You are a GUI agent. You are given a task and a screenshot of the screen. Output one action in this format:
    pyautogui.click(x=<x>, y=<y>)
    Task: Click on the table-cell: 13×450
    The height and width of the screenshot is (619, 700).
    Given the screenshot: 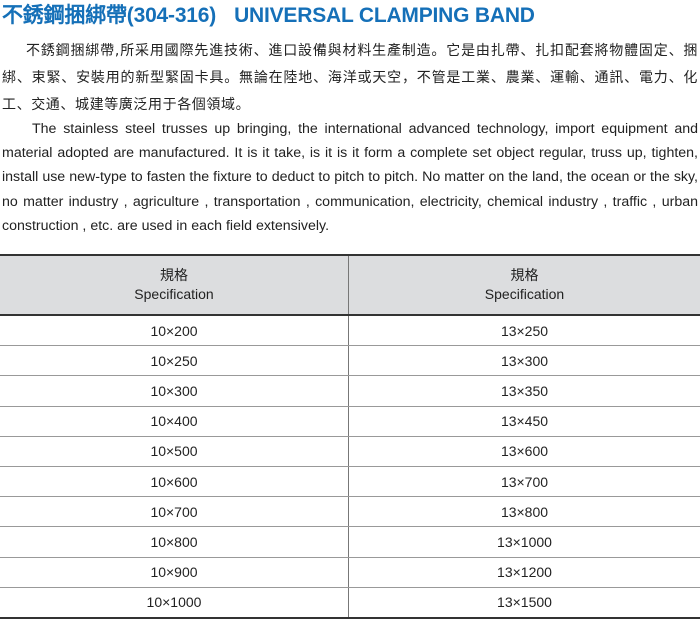 What is the action you would take?
    pyautogui.click(x=524, y=421)
    